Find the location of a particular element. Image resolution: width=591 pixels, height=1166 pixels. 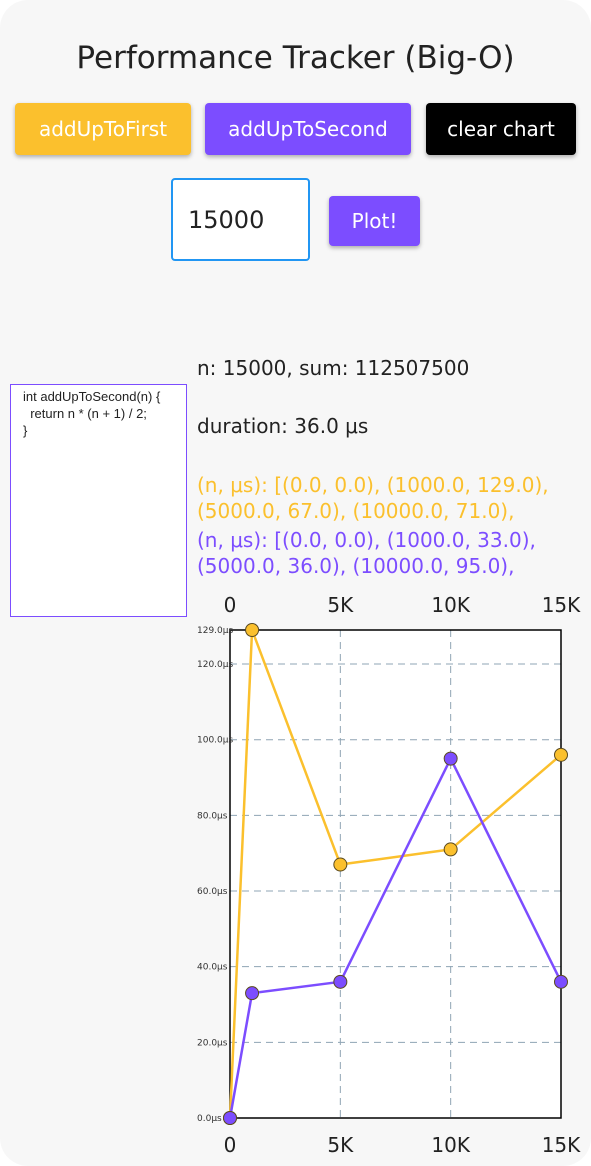

y-tick-label: 120.0μs is located at coordinates (215, 665).